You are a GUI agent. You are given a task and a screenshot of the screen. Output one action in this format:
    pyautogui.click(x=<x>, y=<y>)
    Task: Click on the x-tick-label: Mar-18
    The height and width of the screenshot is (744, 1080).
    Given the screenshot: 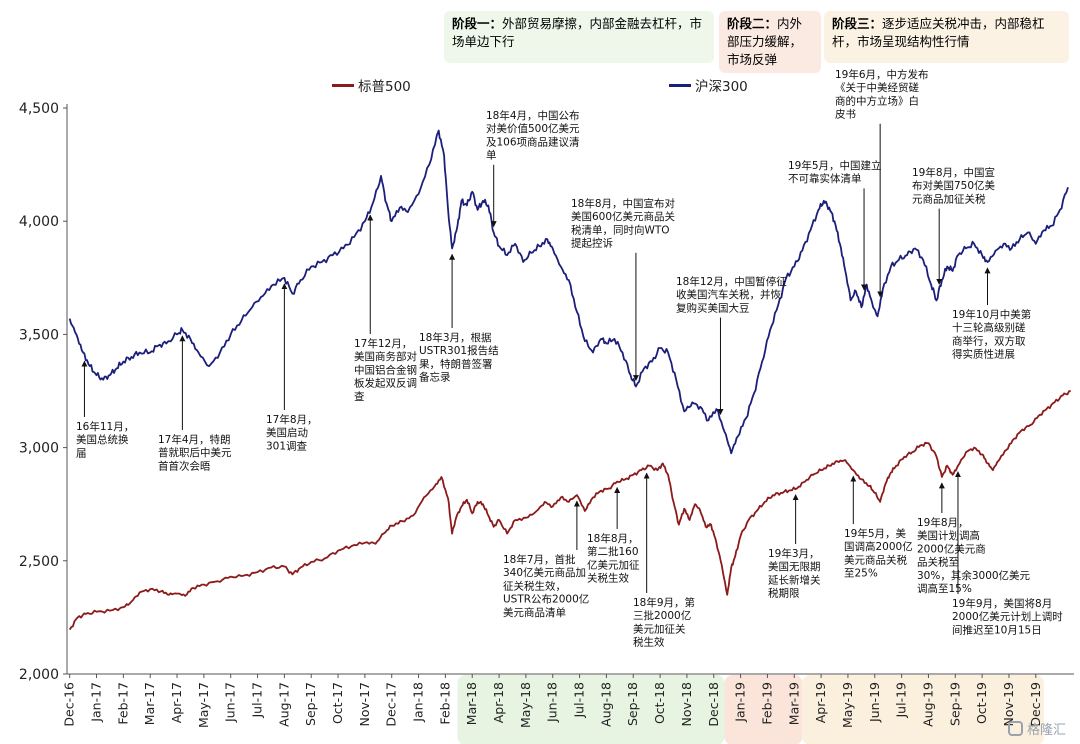 What is the action you would take?
    pyautogui.click(x=471, y=703)
    